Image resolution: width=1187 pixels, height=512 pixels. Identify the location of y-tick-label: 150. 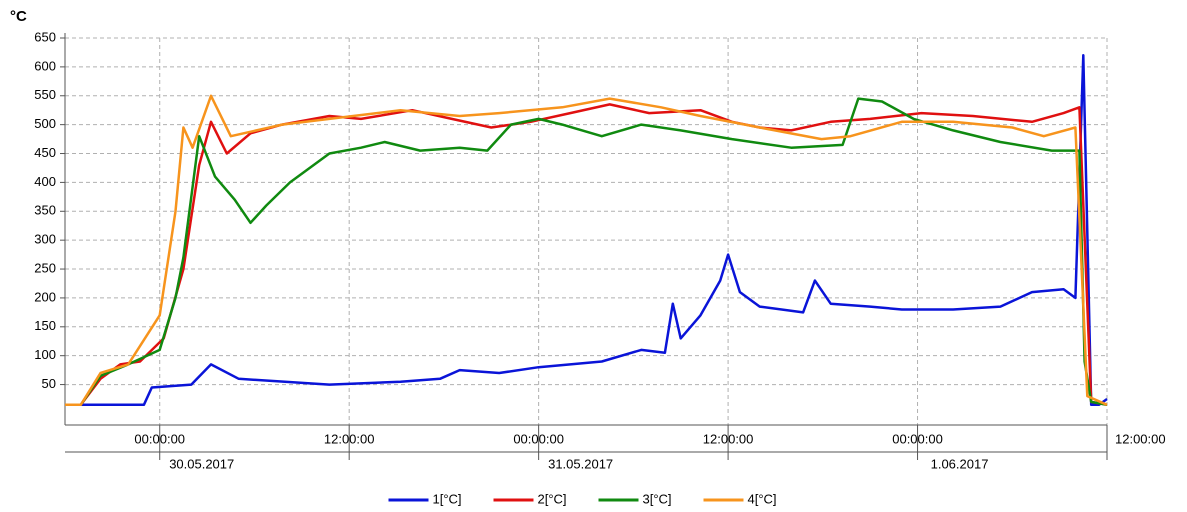
(45, 325).